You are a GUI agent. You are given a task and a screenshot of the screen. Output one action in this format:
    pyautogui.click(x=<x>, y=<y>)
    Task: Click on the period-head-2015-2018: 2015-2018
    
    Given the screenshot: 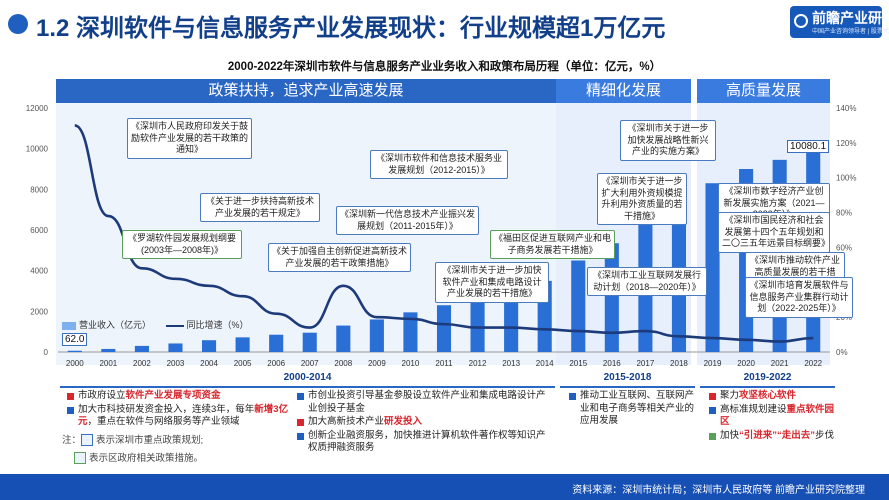 What is the action you would take?
    pyautogui.click(x=627, y=380)
    